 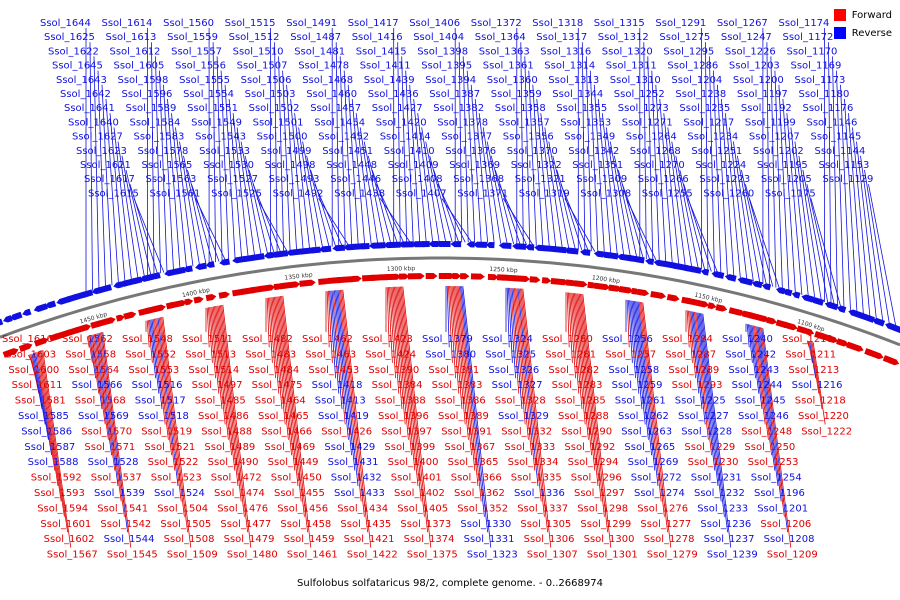 I want to click on gene-label: Ssol_1364, so click(x=500, y=37).